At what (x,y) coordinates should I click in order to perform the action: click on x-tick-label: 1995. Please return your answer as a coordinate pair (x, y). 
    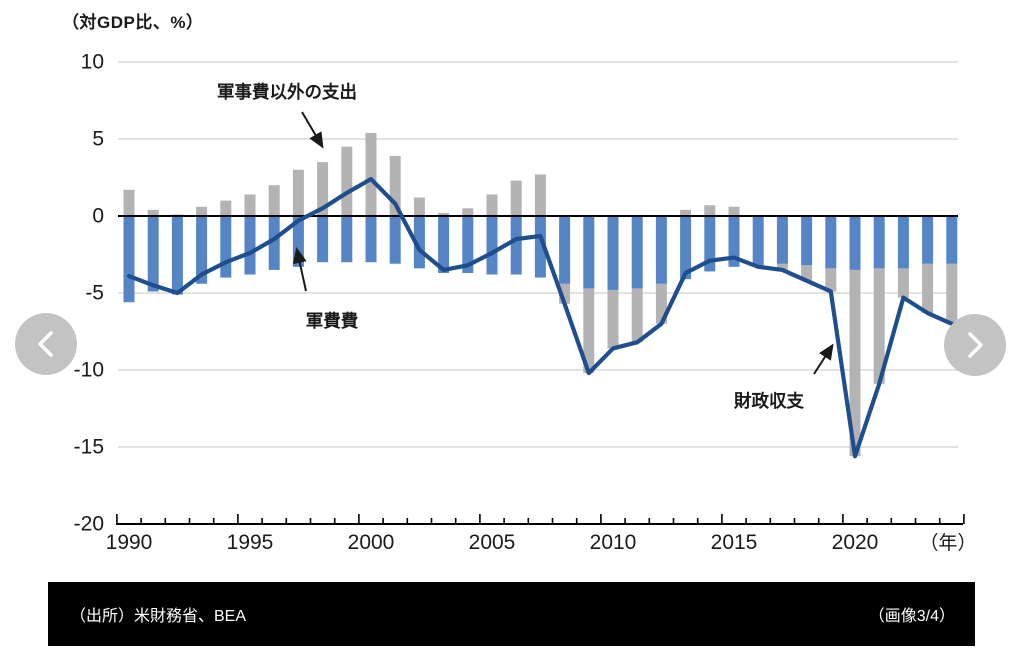
    Looking at the image, I should click on (250, 542).